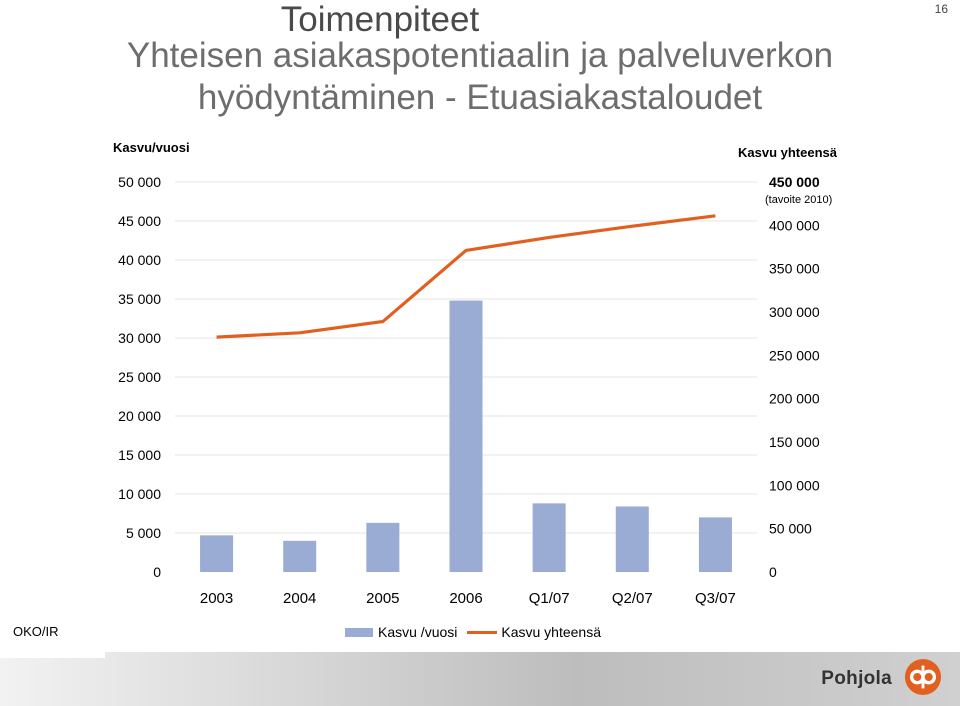 This screenshot has height=706, width=960. What do you see at coordinates (139, 221) in the screenshot?
I see `left-tick-label: 45 000` at bounding box center [139, 221].